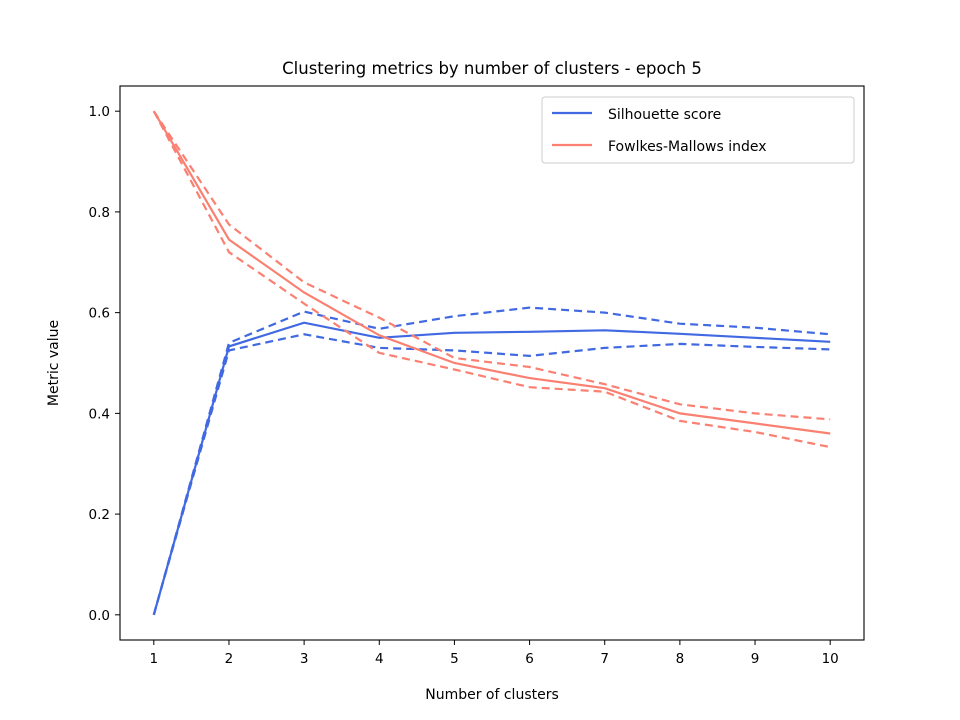 This screenshot has height=720, width=960. What do you see at coordinates (529, 659) in the screenshot?
I see `x-tick-label: 6` at bounding box center [529, 659].